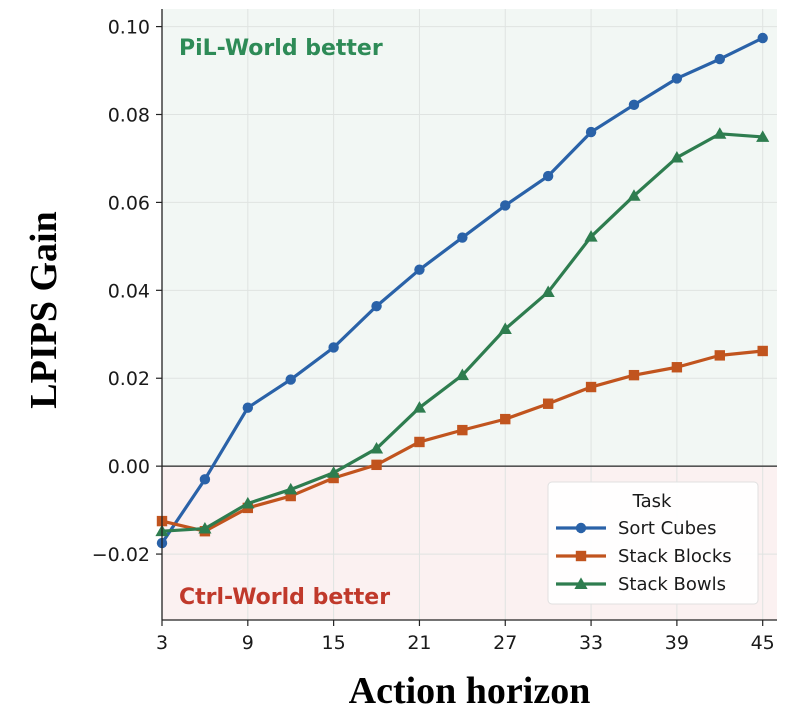 The width and height of the screenshot is (788, 717). I want to click on y-tick-label: 0.10, so click(129, 28).